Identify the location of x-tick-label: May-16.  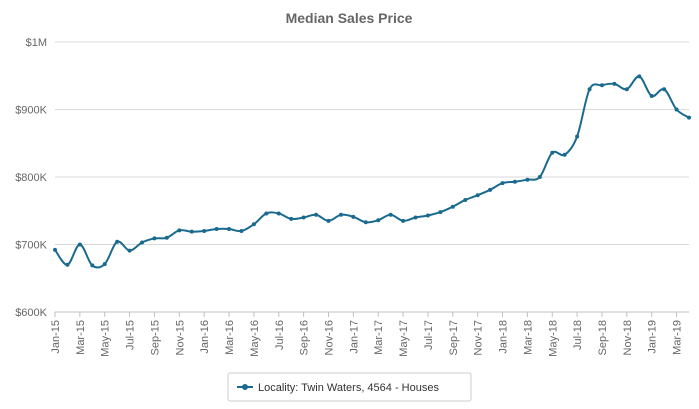
(255, 338).